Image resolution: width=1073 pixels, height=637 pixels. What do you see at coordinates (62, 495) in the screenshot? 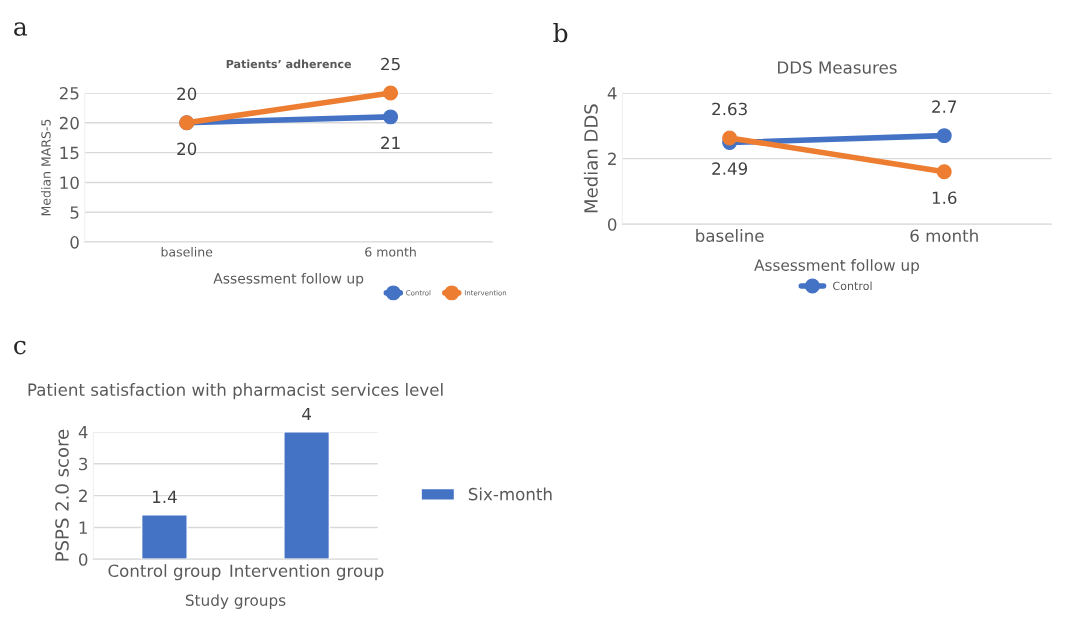
I see `y-axis-title: PSPS 2.0 score` at bounding box center [62, 495].